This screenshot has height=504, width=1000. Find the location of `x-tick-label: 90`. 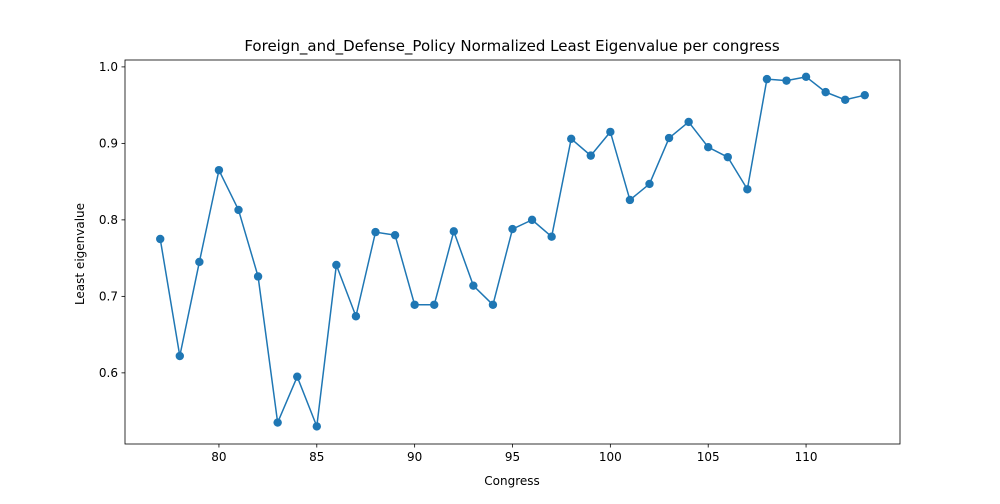

x-tick-label: 90 is located at coordinates (414, 457).